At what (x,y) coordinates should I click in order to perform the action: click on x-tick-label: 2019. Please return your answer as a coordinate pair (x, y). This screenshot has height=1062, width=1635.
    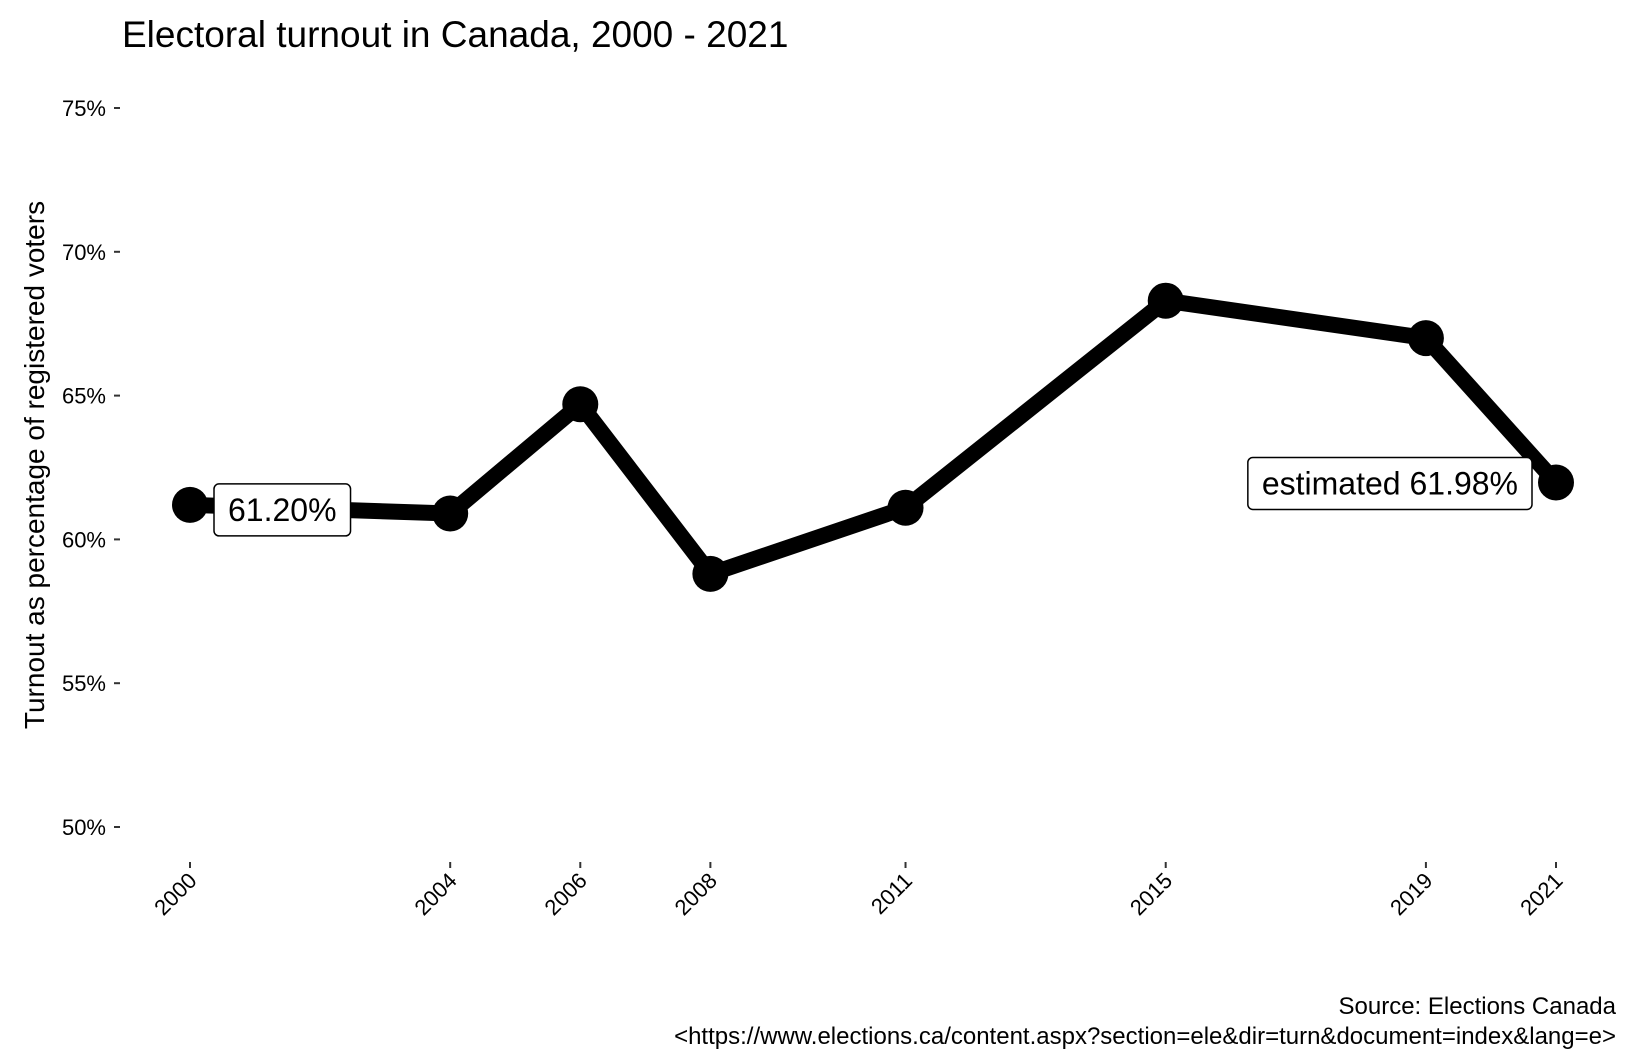
    Looking at the image, I should click on (1411, 894).